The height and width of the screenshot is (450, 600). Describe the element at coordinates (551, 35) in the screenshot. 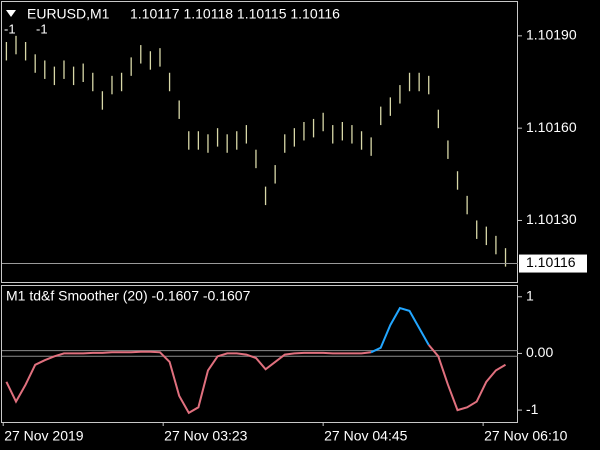

I see `y-tick-label: 1.10190` at that location.